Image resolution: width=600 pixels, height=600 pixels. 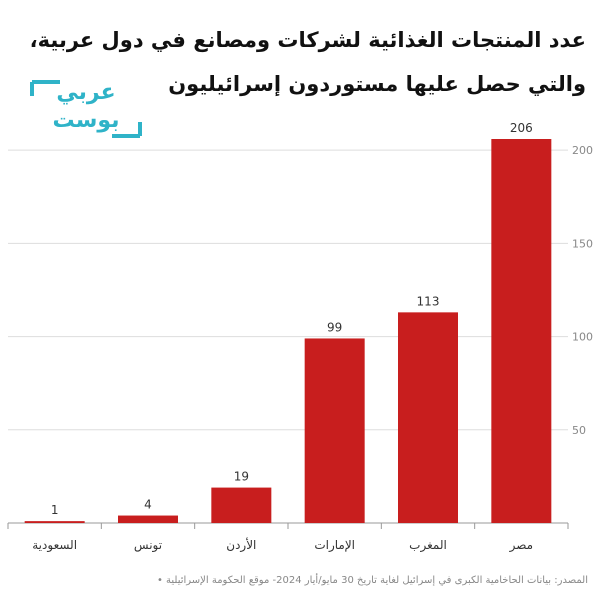 I want to click on y-tick-label: 50, so click(x=579, y=430).